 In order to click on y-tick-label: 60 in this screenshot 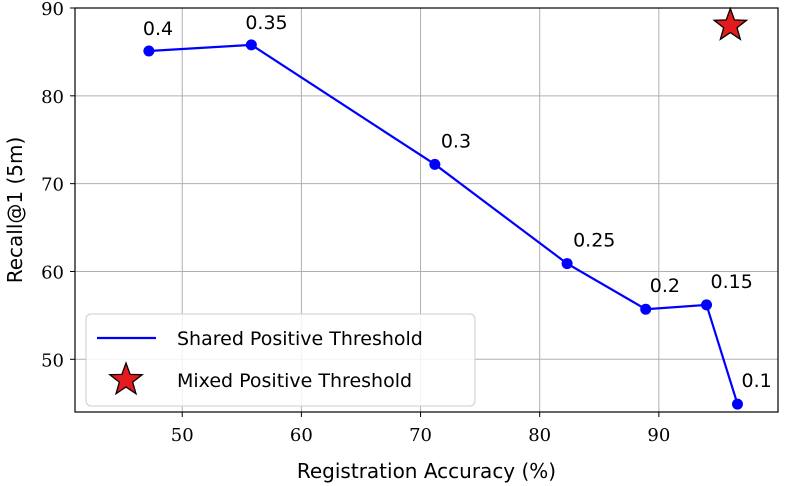, I will do `click(52, 272)`.